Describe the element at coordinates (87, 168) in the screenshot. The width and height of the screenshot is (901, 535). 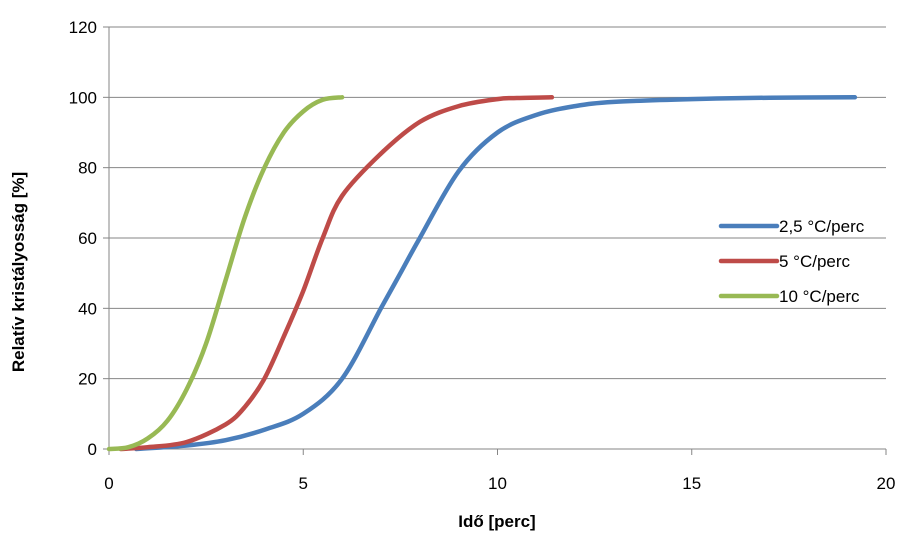
I see `y-tick-label: 80` at that location.